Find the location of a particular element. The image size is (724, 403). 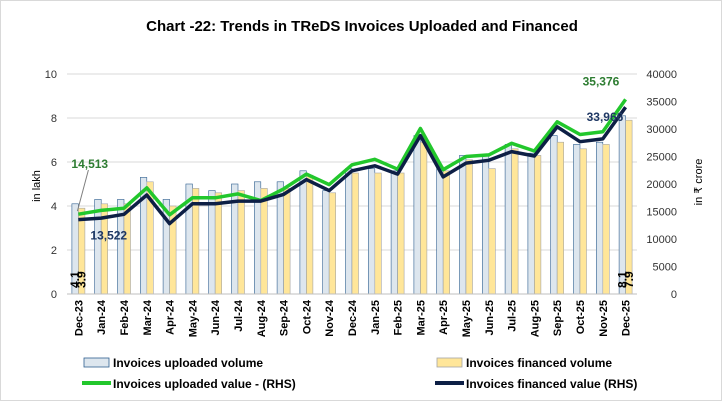

legend-label: Invoices uploaded volume is located at coordinates (188, 363).